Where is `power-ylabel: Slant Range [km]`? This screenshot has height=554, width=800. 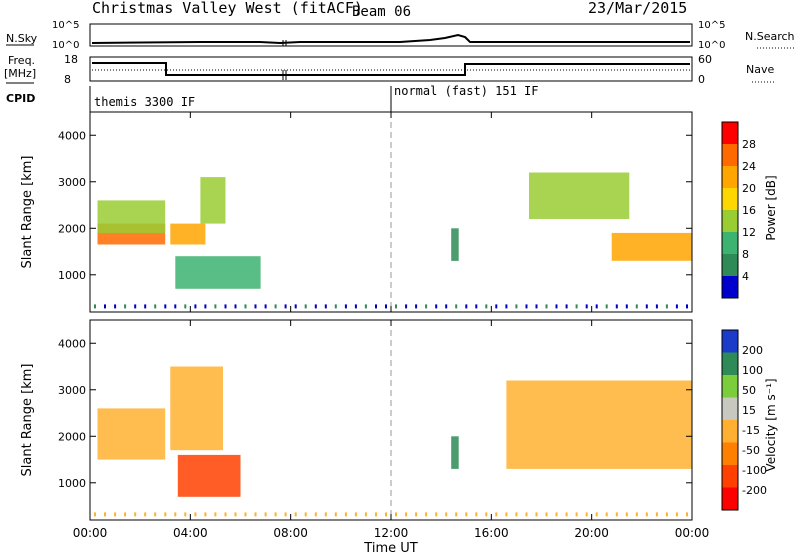
power-ylabel: Slant Range [km] is located at coordinates (27, 212).